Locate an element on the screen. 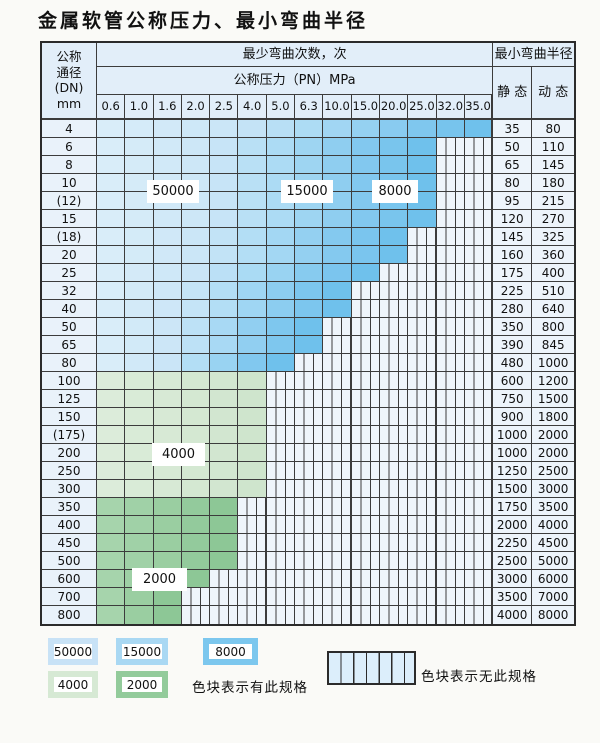 The image size is (600, 743). static-value-cell: 3500 is located at coordinates (513, 597).